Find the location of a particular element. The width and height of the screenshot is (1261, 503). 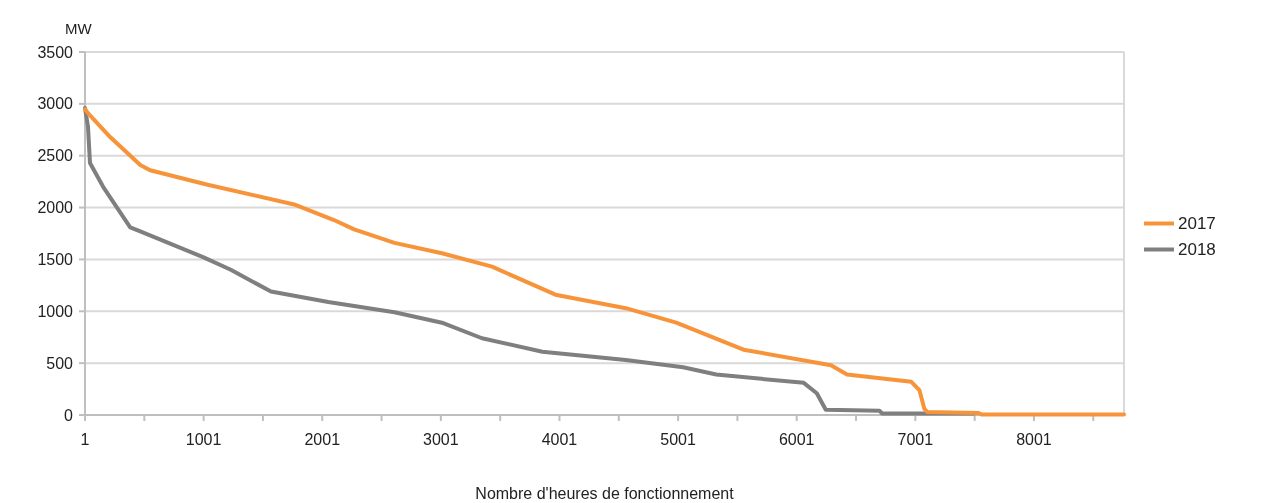

y-tick-label: 0 is located at coordinates (69, 415).